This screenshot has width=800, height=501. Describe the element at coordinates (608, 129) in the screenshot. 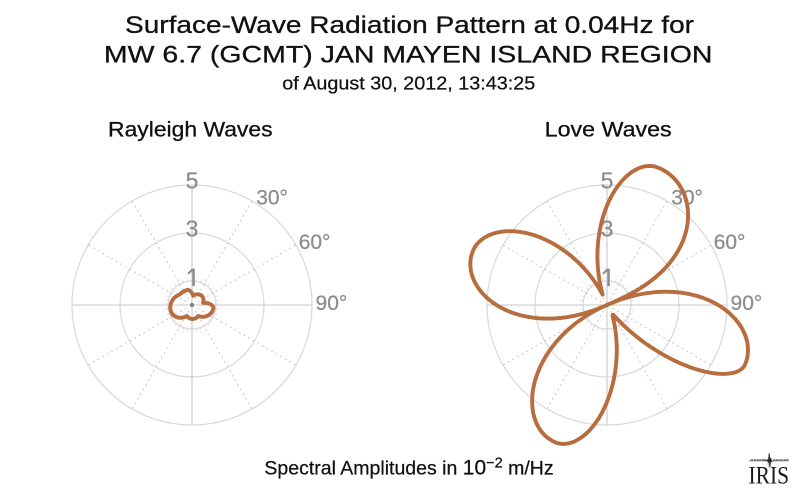

I see `svg-text: Love Waves` at that location.